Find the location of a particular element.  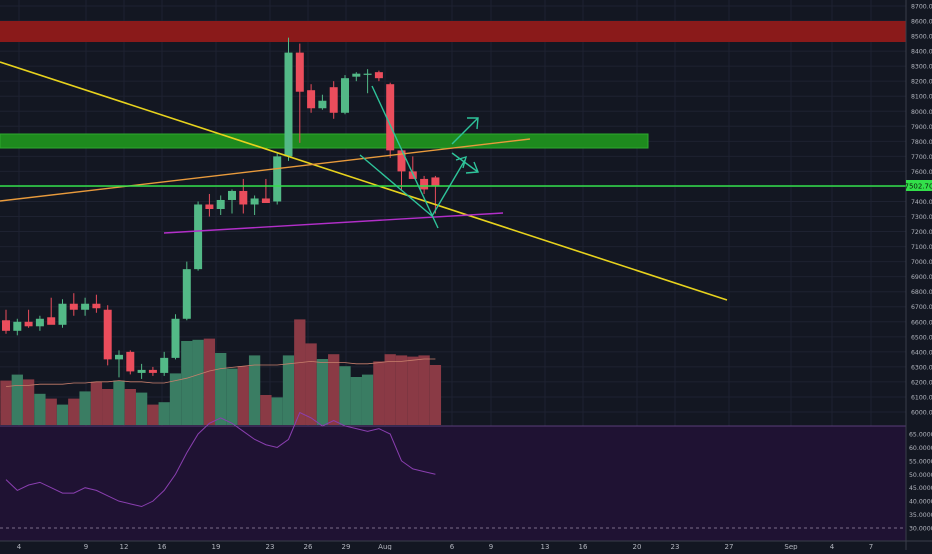

oscillator-tick-label: 35.0000 is located at coordinates (920, 515).